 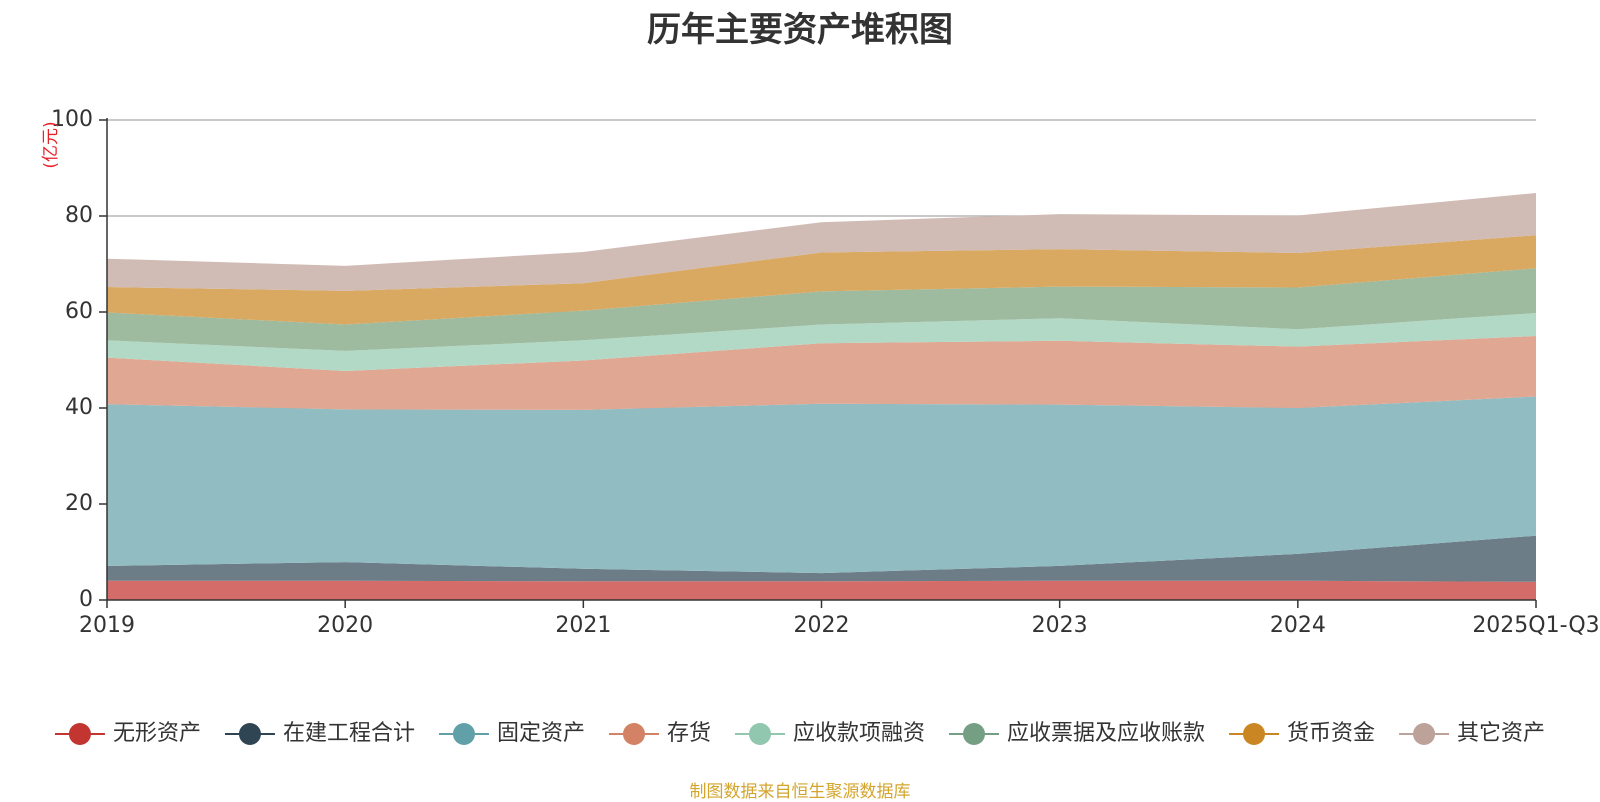 I want to click on y-tick-label: 80, so click(x=79, y=215).